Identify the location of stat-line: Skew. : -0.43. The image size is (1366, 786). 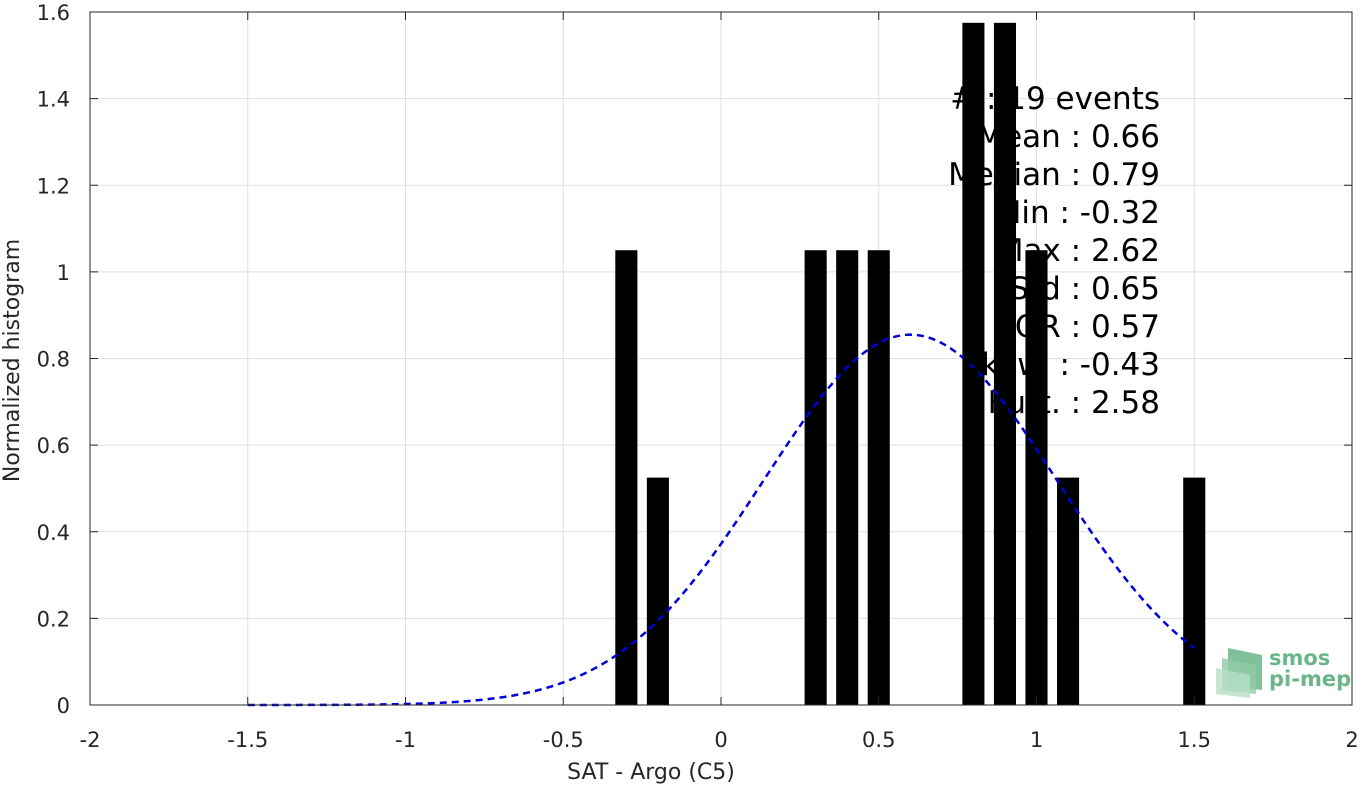
(1061, 365).